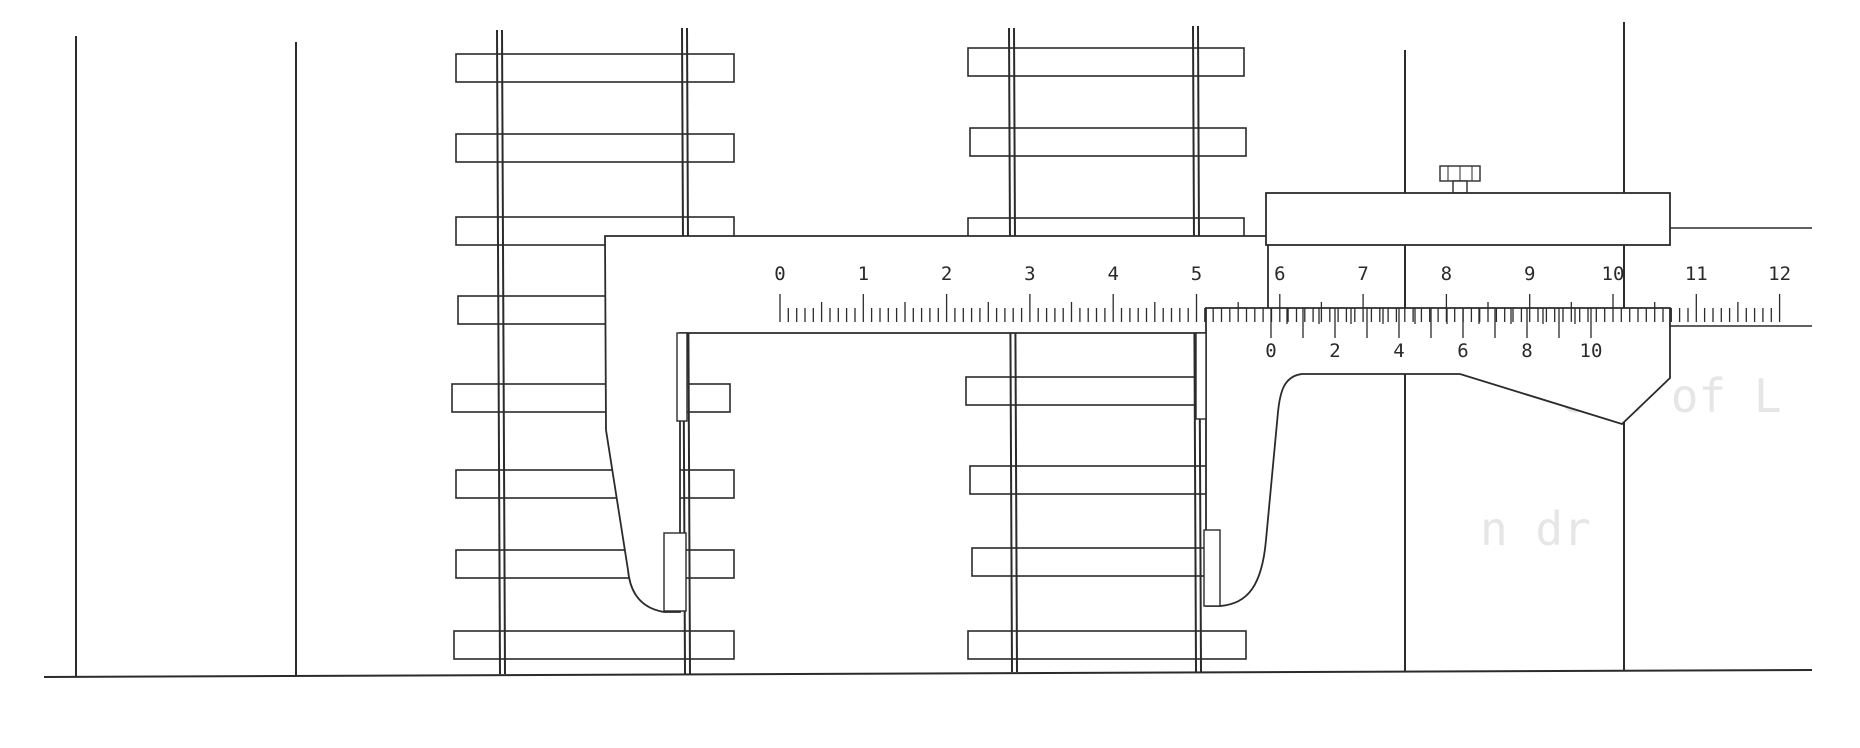 The height and width of the screenshot is (748, 1860). I want to click on main-scale-label: 6, so click(1279, 274).